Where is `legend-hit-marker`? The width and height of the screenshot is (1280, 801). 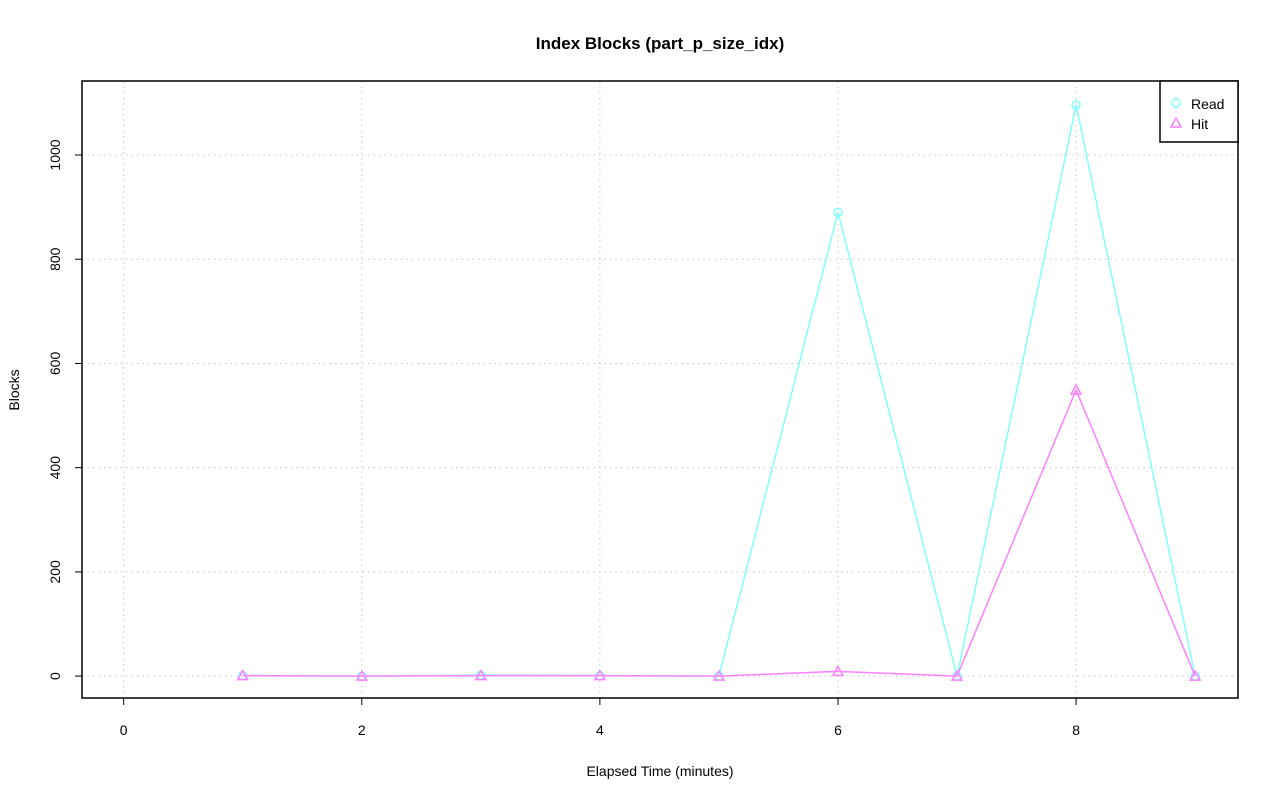 legend-hit-marker is located at coordinates (1176, 122).